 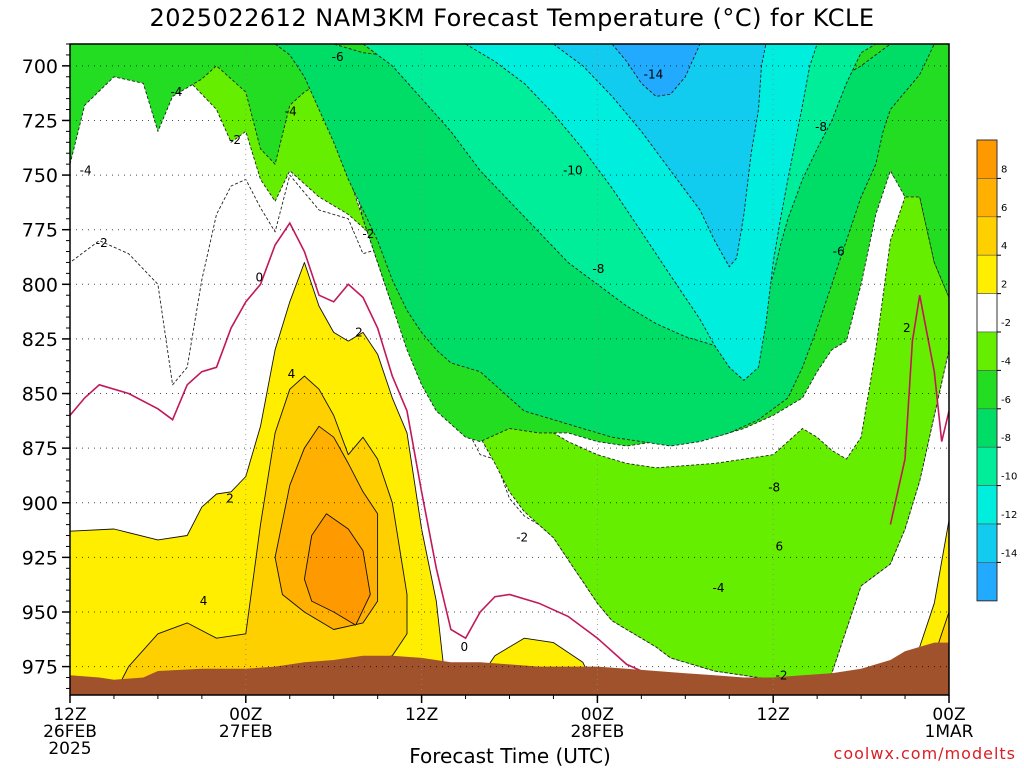 I want to click on x-tick-date-60: 1MAR, so click(x=949, y=732).